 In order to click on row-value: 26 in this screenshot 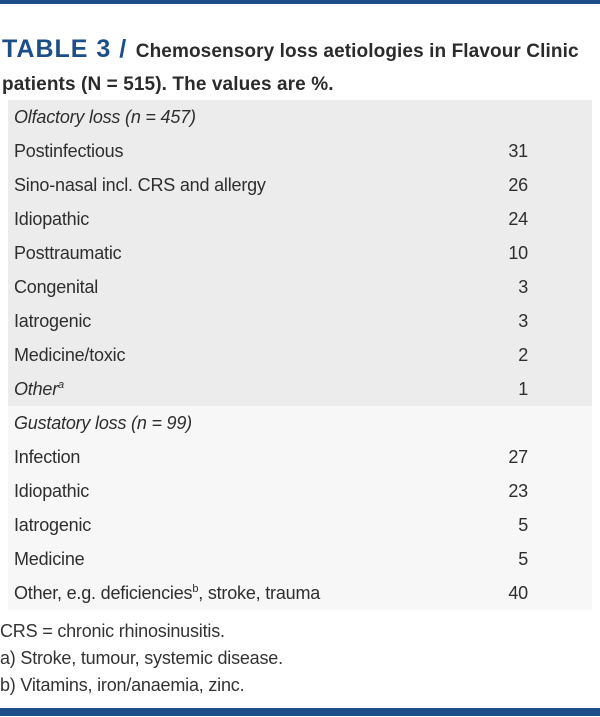, I will do `click(518, 184)`.